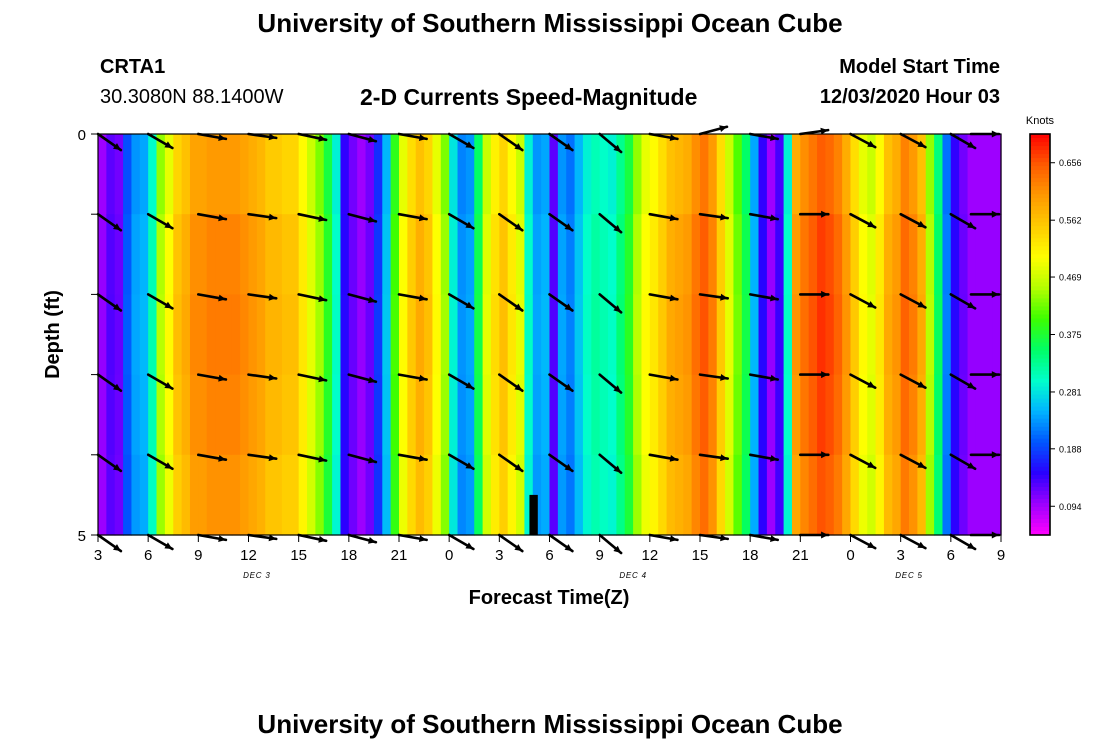 The height and width of the screenshot is (750, 1100). Describe the element at coordinates (257, 575) in the screenshot. I see `day-label: DEC 3` at that location.